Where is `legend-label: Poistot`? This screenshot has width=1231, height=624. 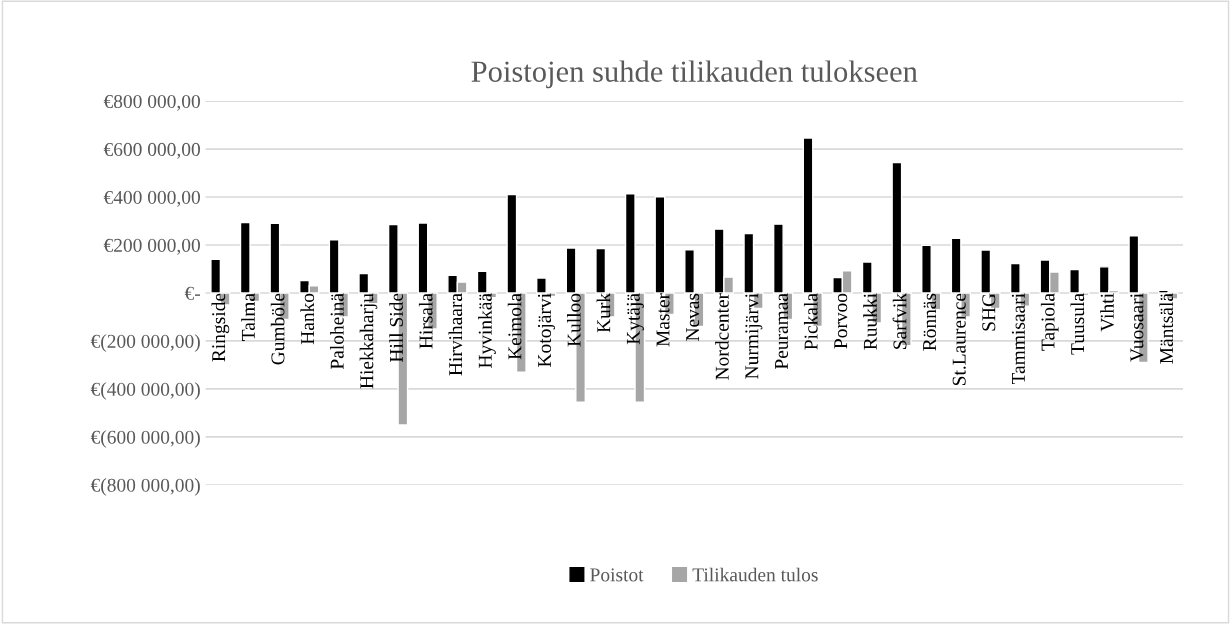 legend-label: Poistot is located at coordinates (617, 575).